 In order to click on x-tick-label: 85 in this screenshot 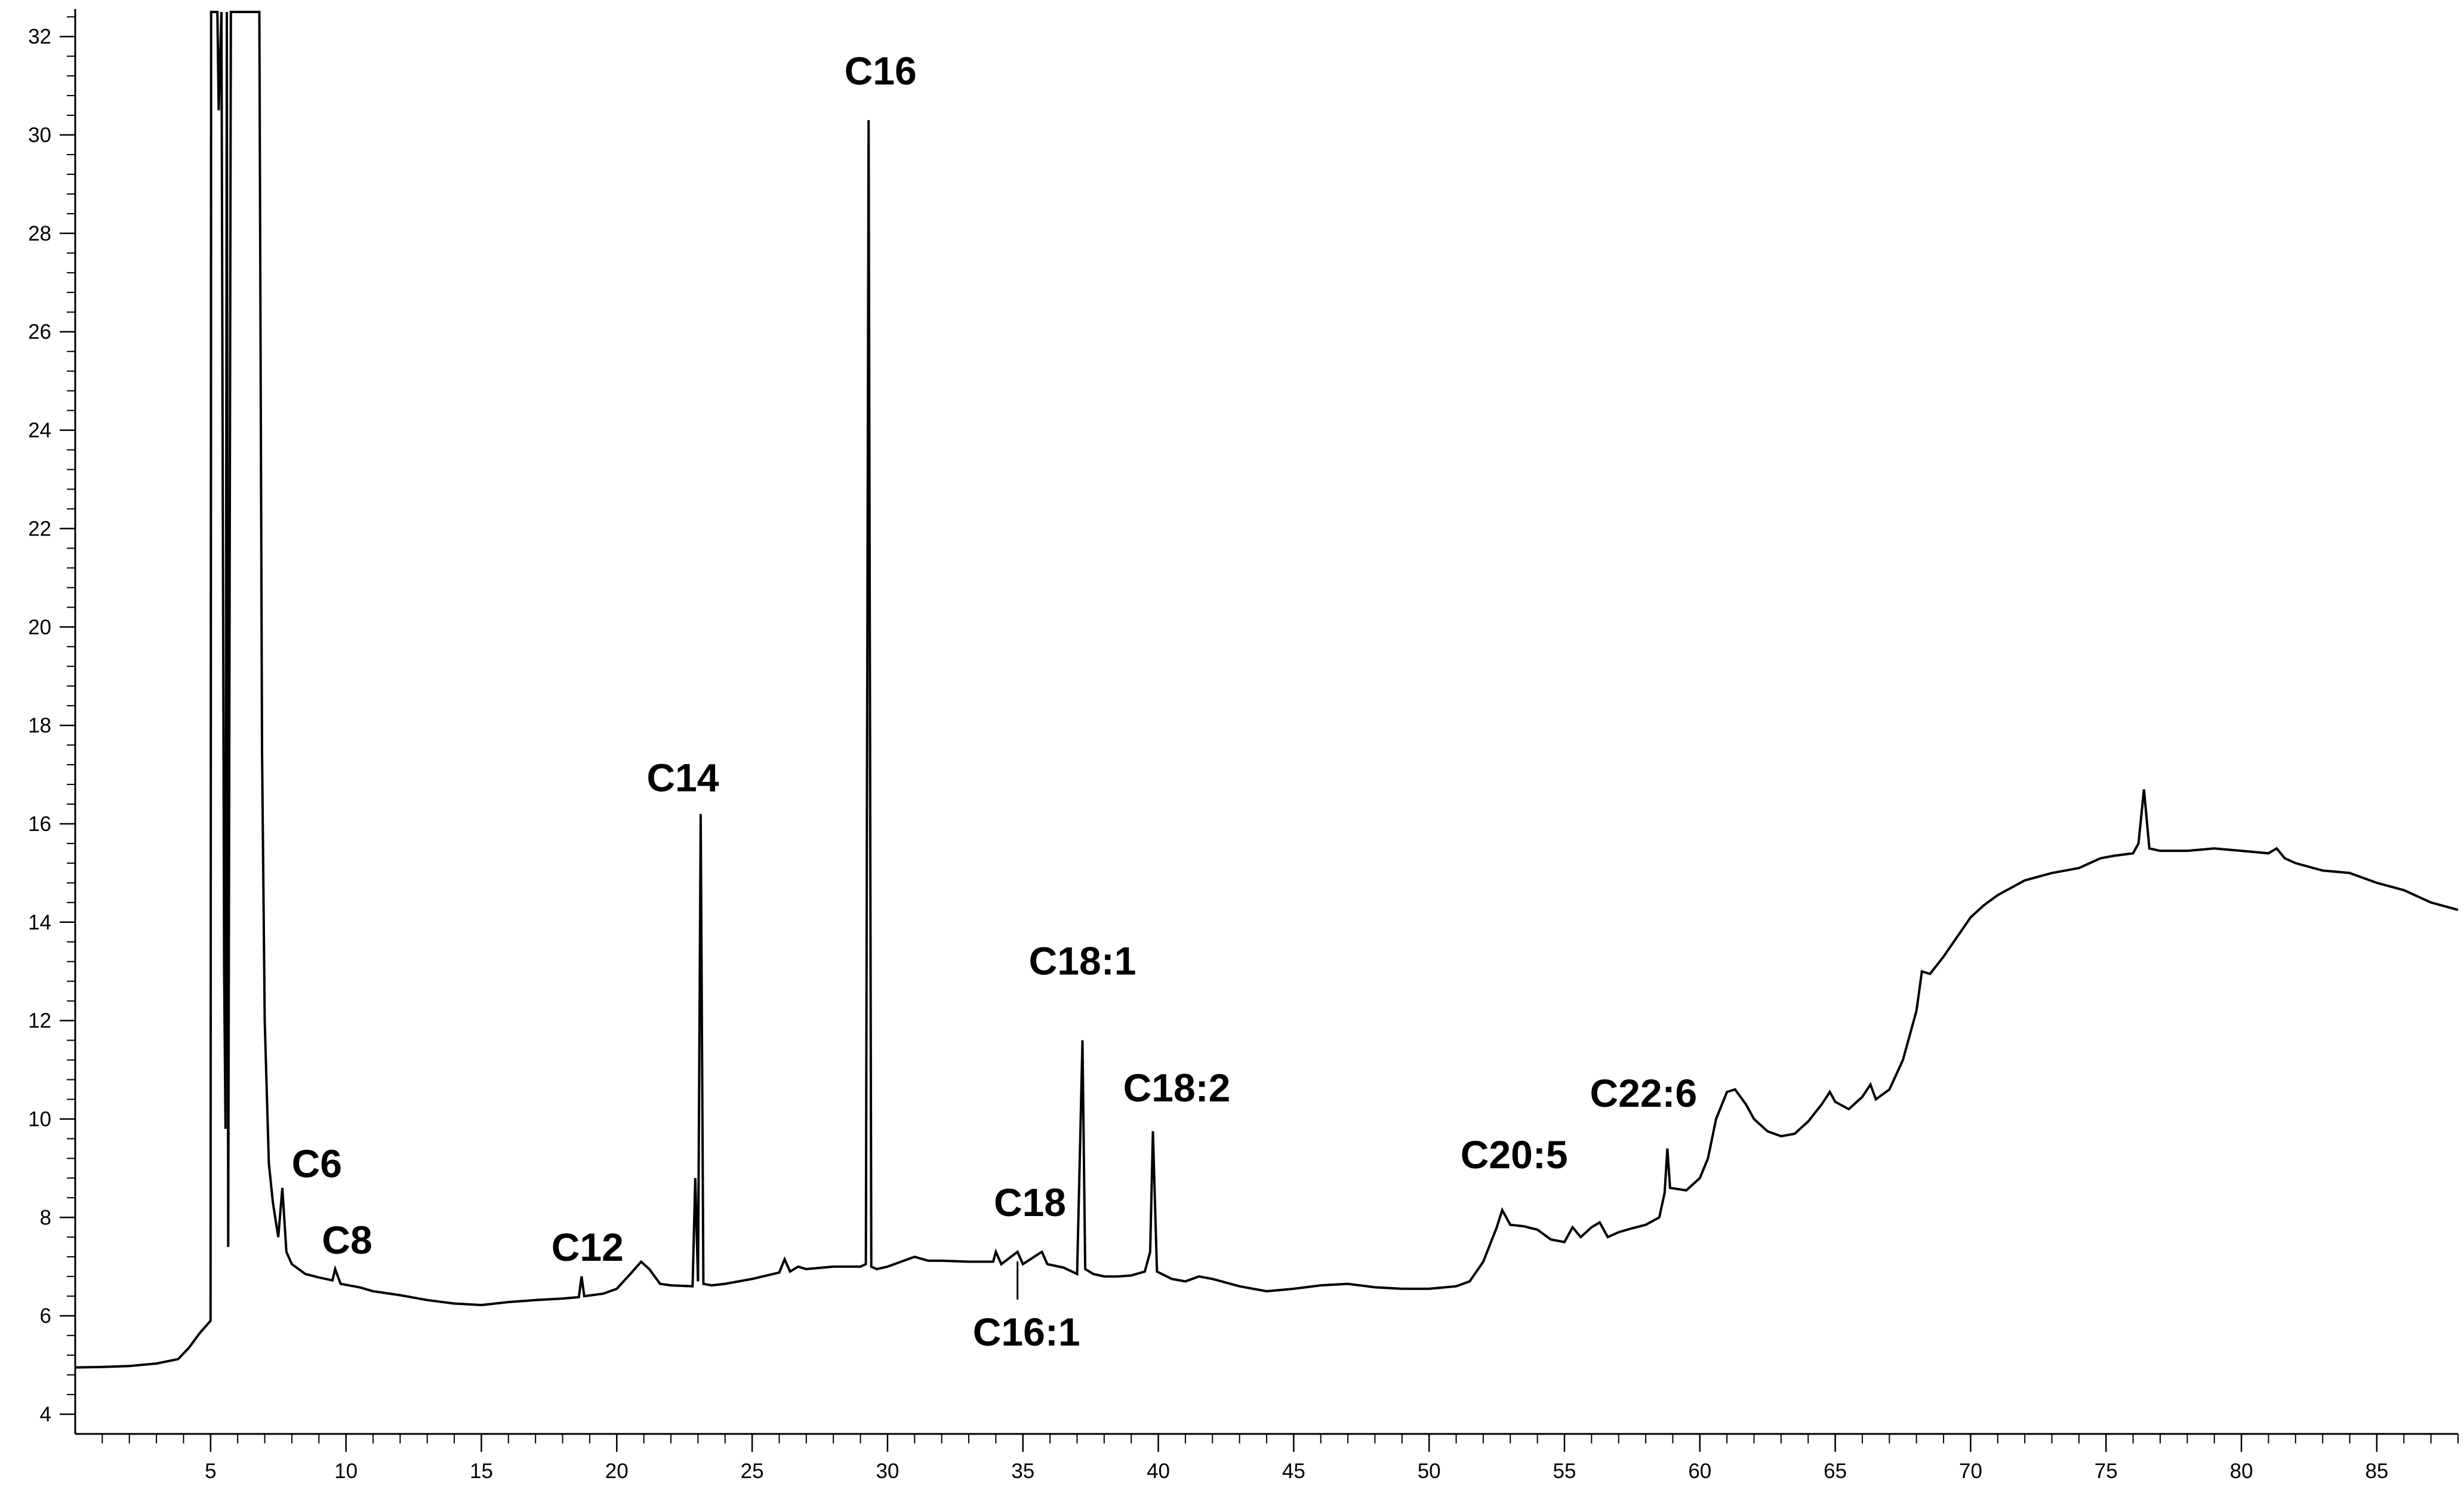, I will do `click(2376, 1471)`.